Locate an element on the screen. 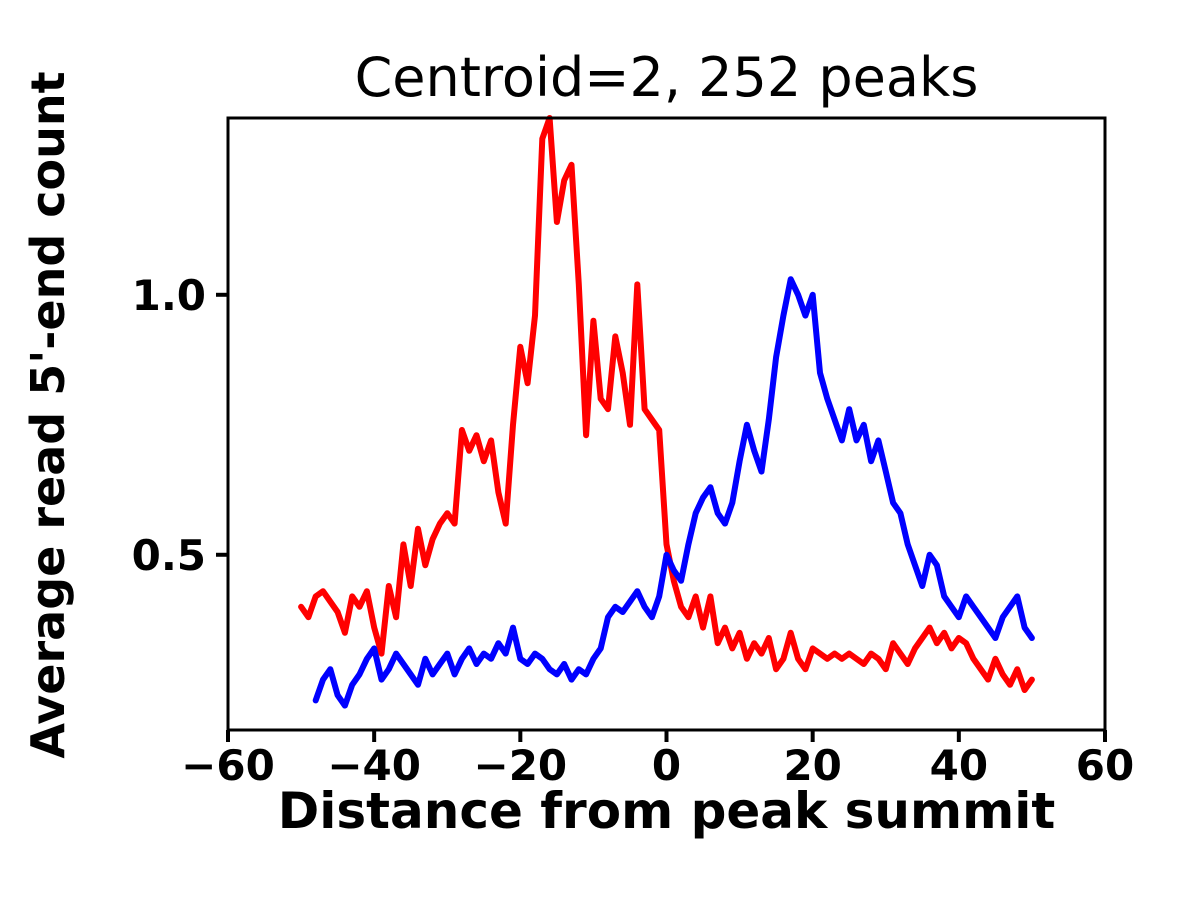 This screenshot has width=1200, height=900. y-tick-label: 1.0 is located at coordinates (169, 295).